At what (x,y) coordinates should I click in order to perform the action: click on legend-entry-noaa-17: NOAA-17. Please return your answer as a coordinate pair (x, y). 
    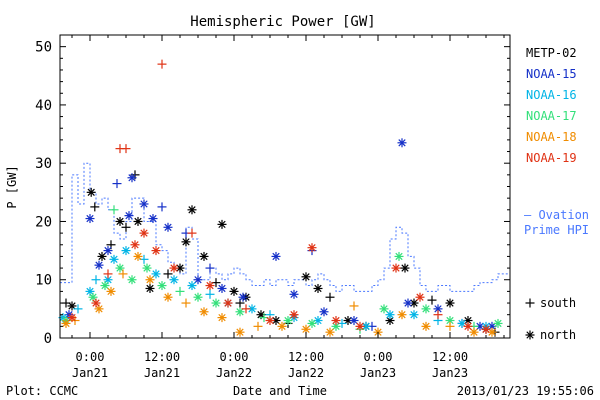
    Looking at the image, I should click on (551, 116).